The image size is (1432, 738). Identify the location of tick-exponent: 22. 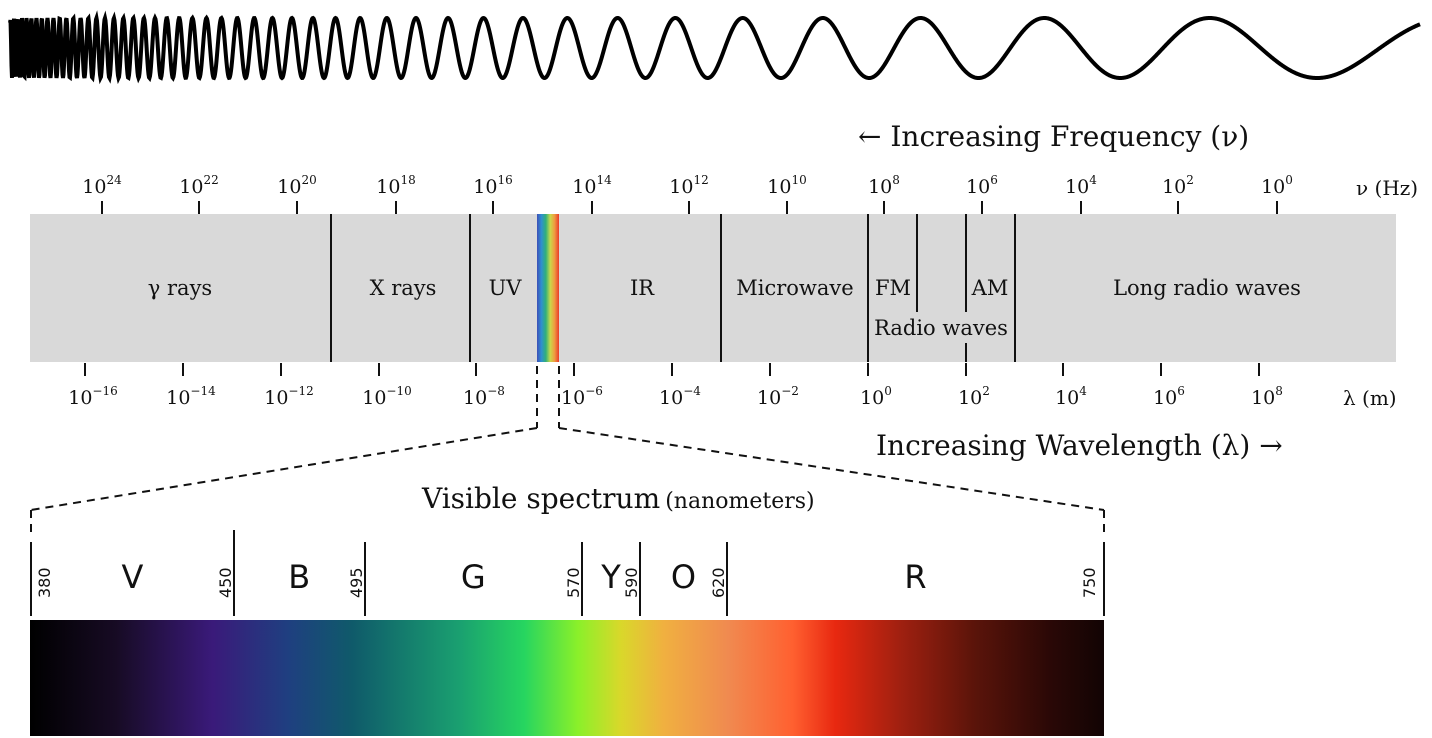
(211, 180).